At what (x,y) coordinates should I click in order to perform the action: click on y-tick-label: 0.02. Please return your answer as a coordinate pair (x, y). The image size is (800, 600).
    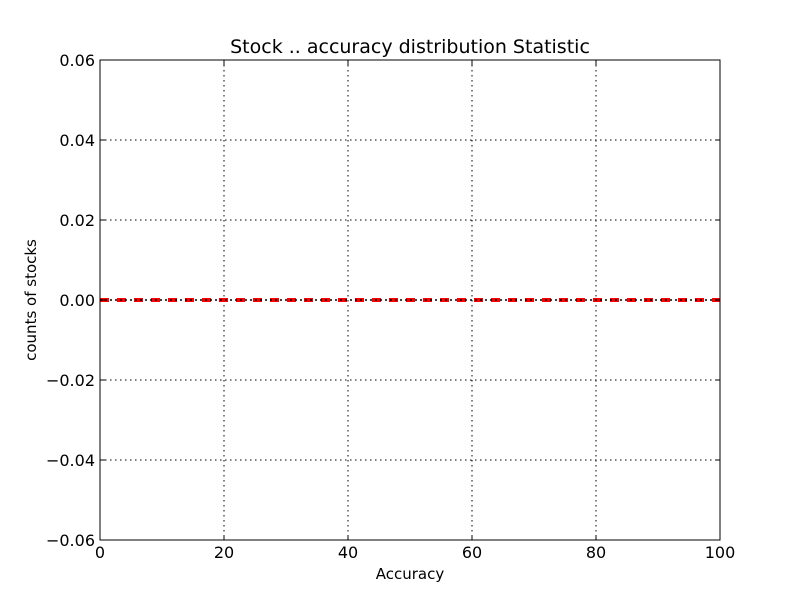
    Looking at the image, I should click on (77, 220).